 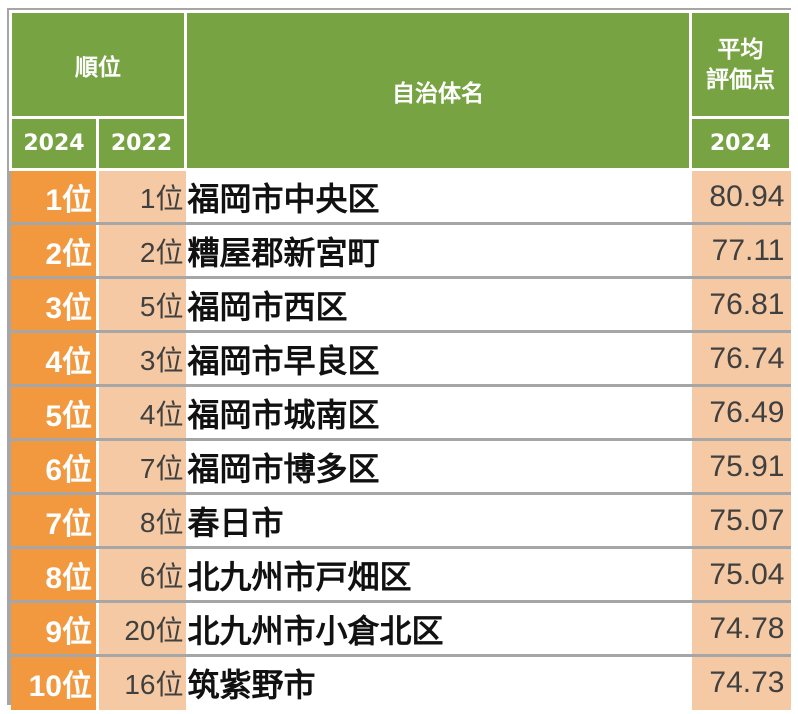 I want to click on rank-2024-value: 7, so click(x=53, y=524).